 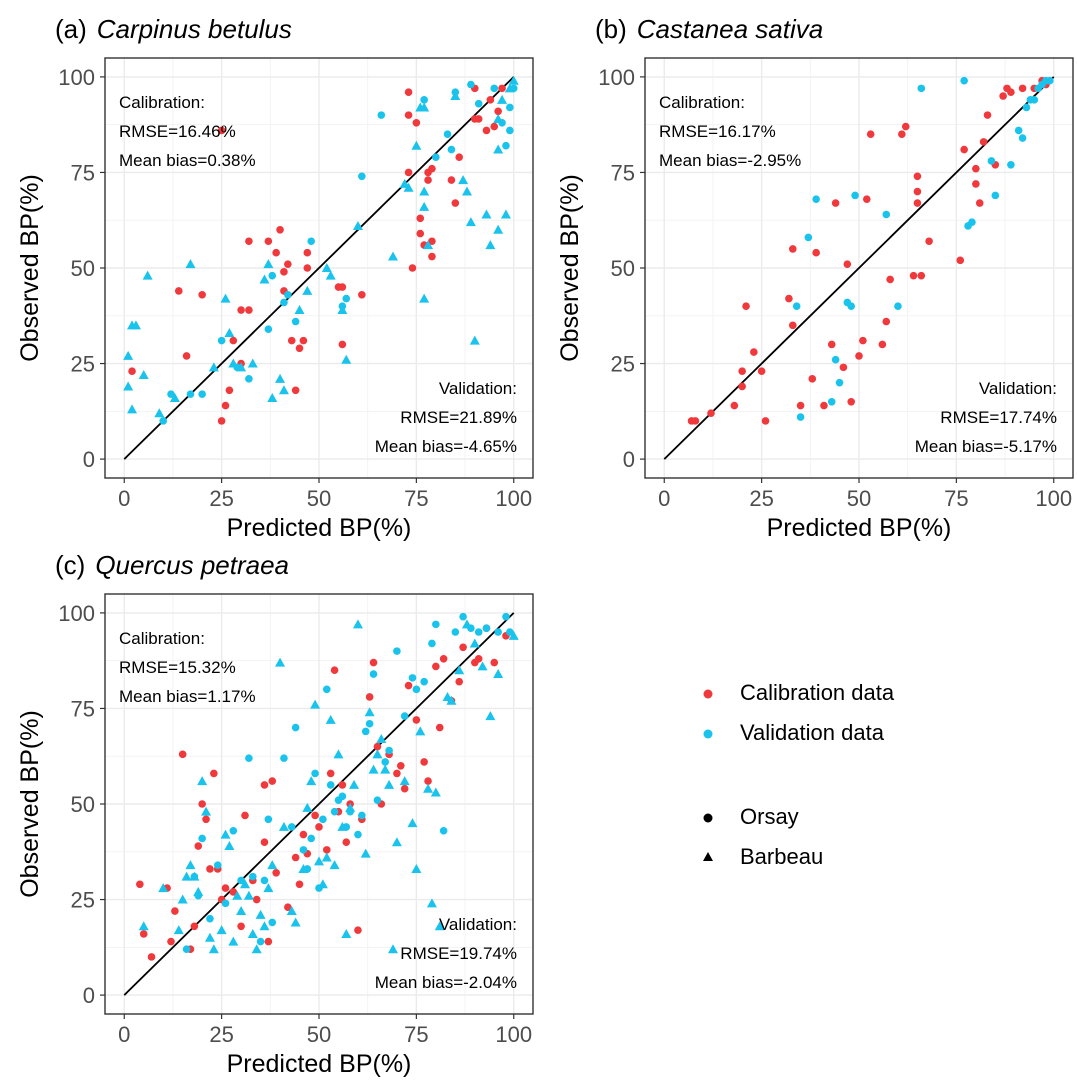 What do you see at coordinates (446, 982) in the screenshot?
I see `validation-annotation: Mean bias=-2.04%` at bounding box center [446, 982].